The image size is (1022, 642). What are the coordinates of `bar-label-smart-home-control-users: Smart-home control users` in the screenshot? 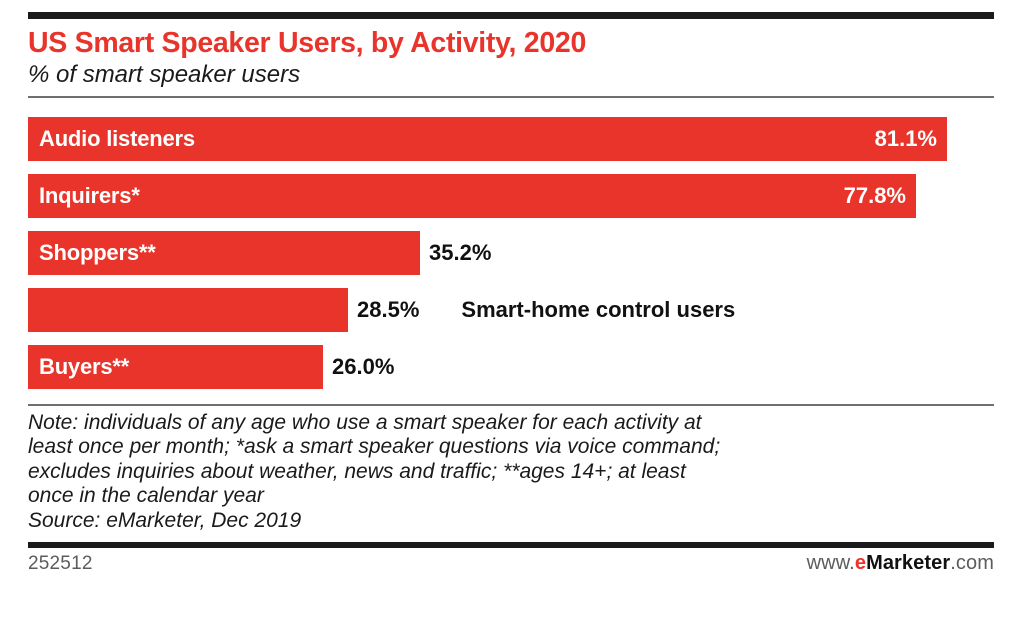 It's located at (598, 309).